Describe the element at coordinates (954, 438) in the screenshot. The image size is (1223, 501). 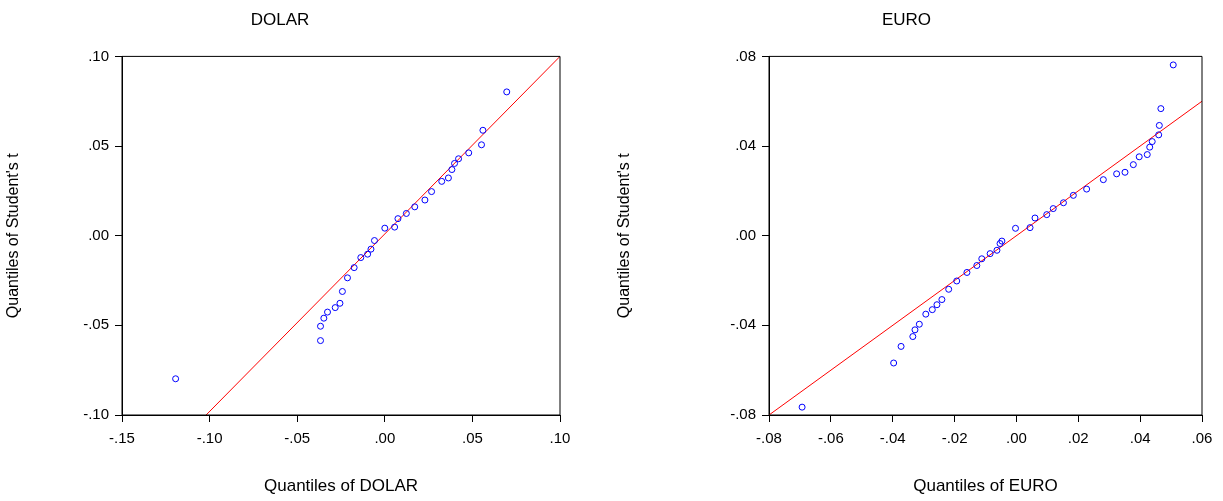
I see `x-tick-label: -.02` at that location.